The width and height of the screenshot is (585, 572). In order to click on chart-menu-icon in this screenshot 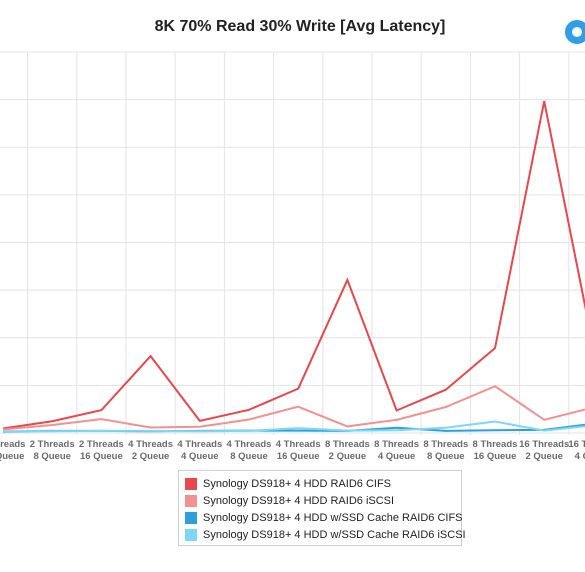, I will do `click(575, 32)`.